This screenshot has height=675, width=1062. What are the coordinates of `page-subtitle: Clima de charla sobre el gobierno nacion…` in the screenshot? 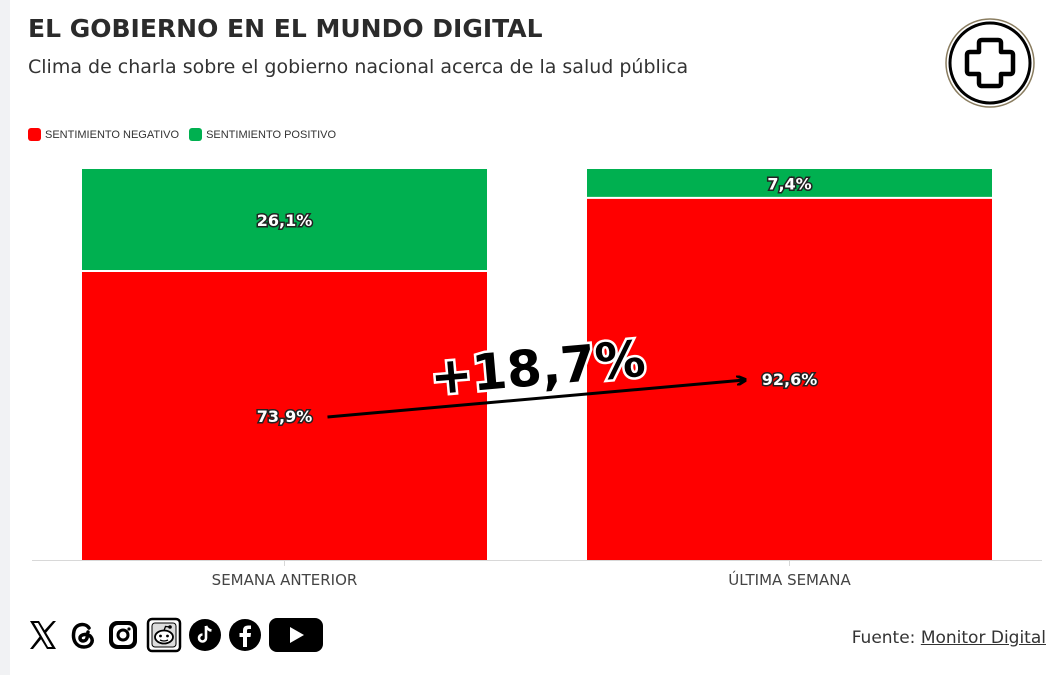 It's located at (358, 67).